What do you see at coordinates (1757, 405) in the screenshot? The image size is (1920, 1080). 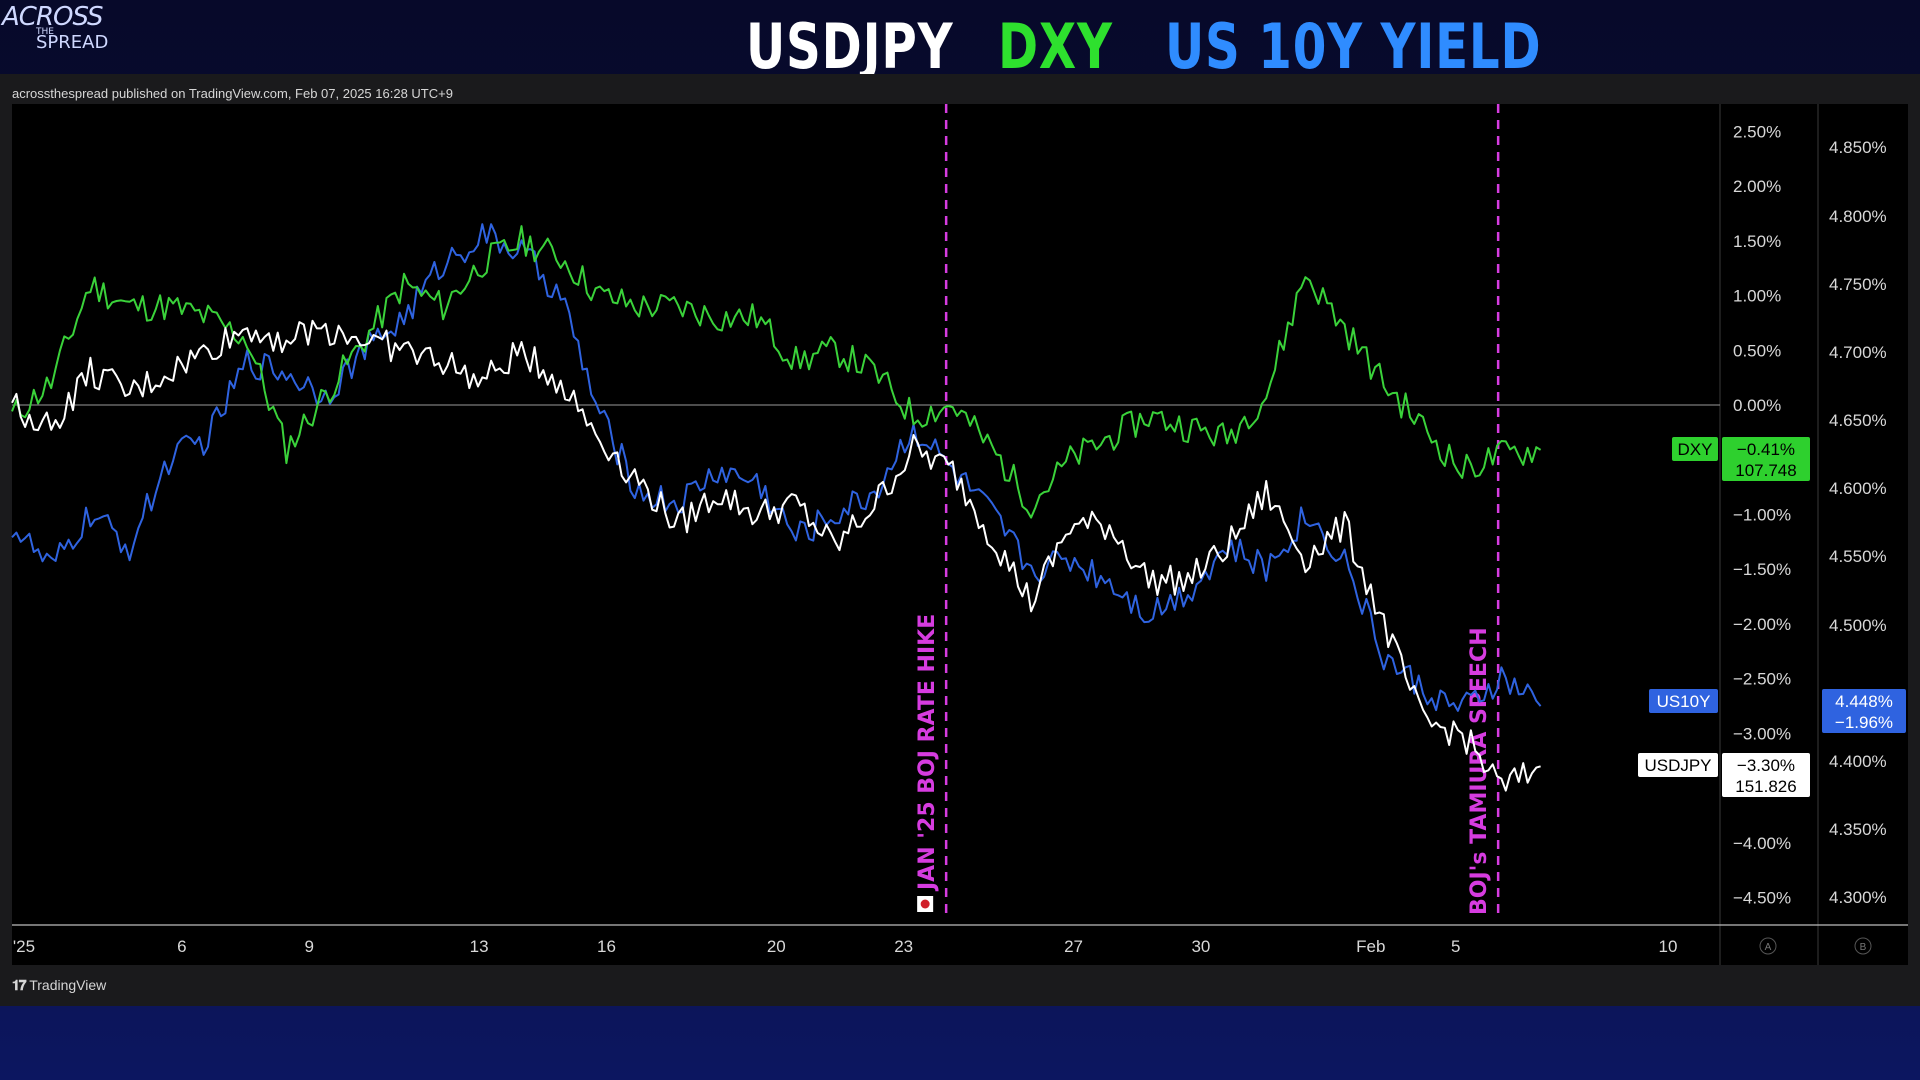 I see `y-tick-label-a: 0.00%` at bounding box center [1757, 405].